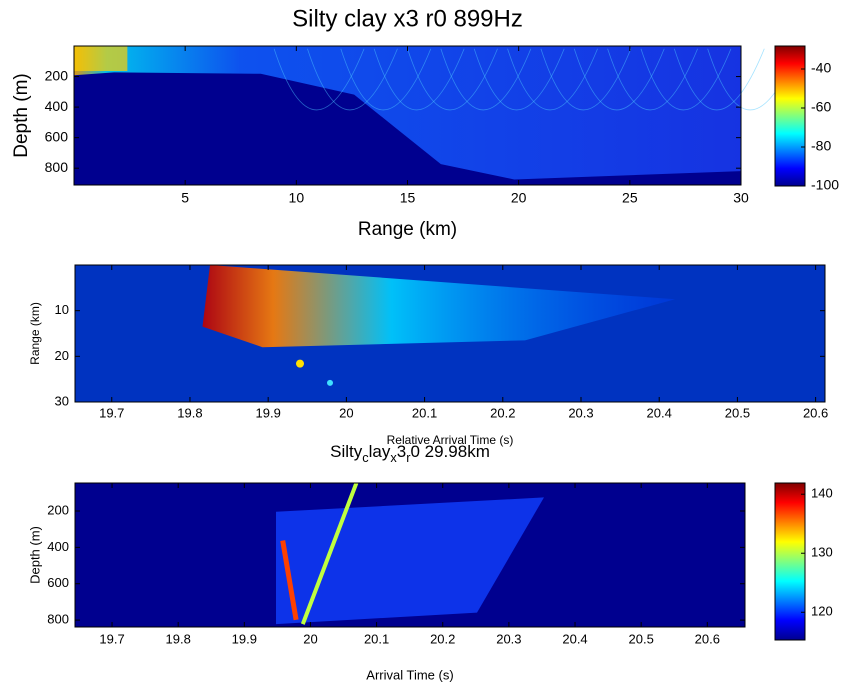 The image size is (849, 692). What do you see at coordinates (450, 440) in the screenshot?
I see `x-axis-label: Relative Arrival Time (s)` at bounding box center [450, 440].